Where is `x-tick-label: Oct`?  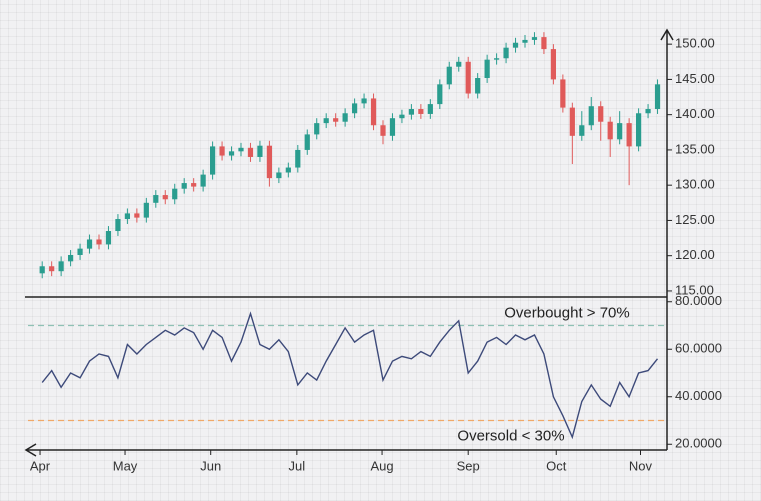 x-tick-label: Oct is located at coordinates (556, 465).